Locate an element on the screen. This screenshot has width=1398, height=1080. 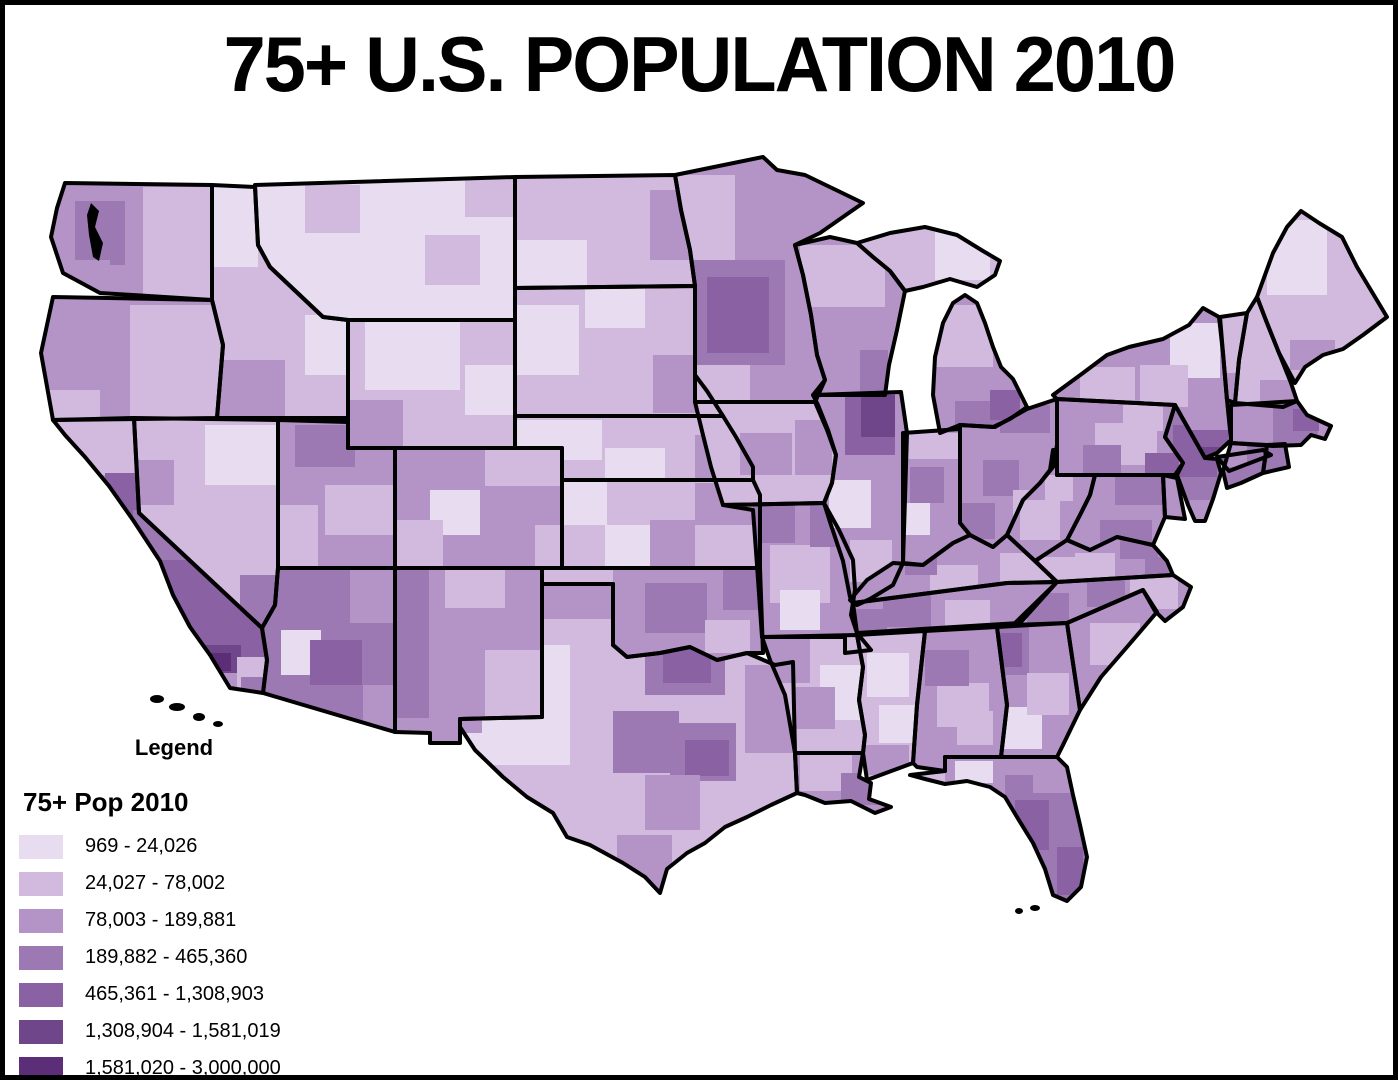
state-west-virginia is located at coordinates (1051, 505).